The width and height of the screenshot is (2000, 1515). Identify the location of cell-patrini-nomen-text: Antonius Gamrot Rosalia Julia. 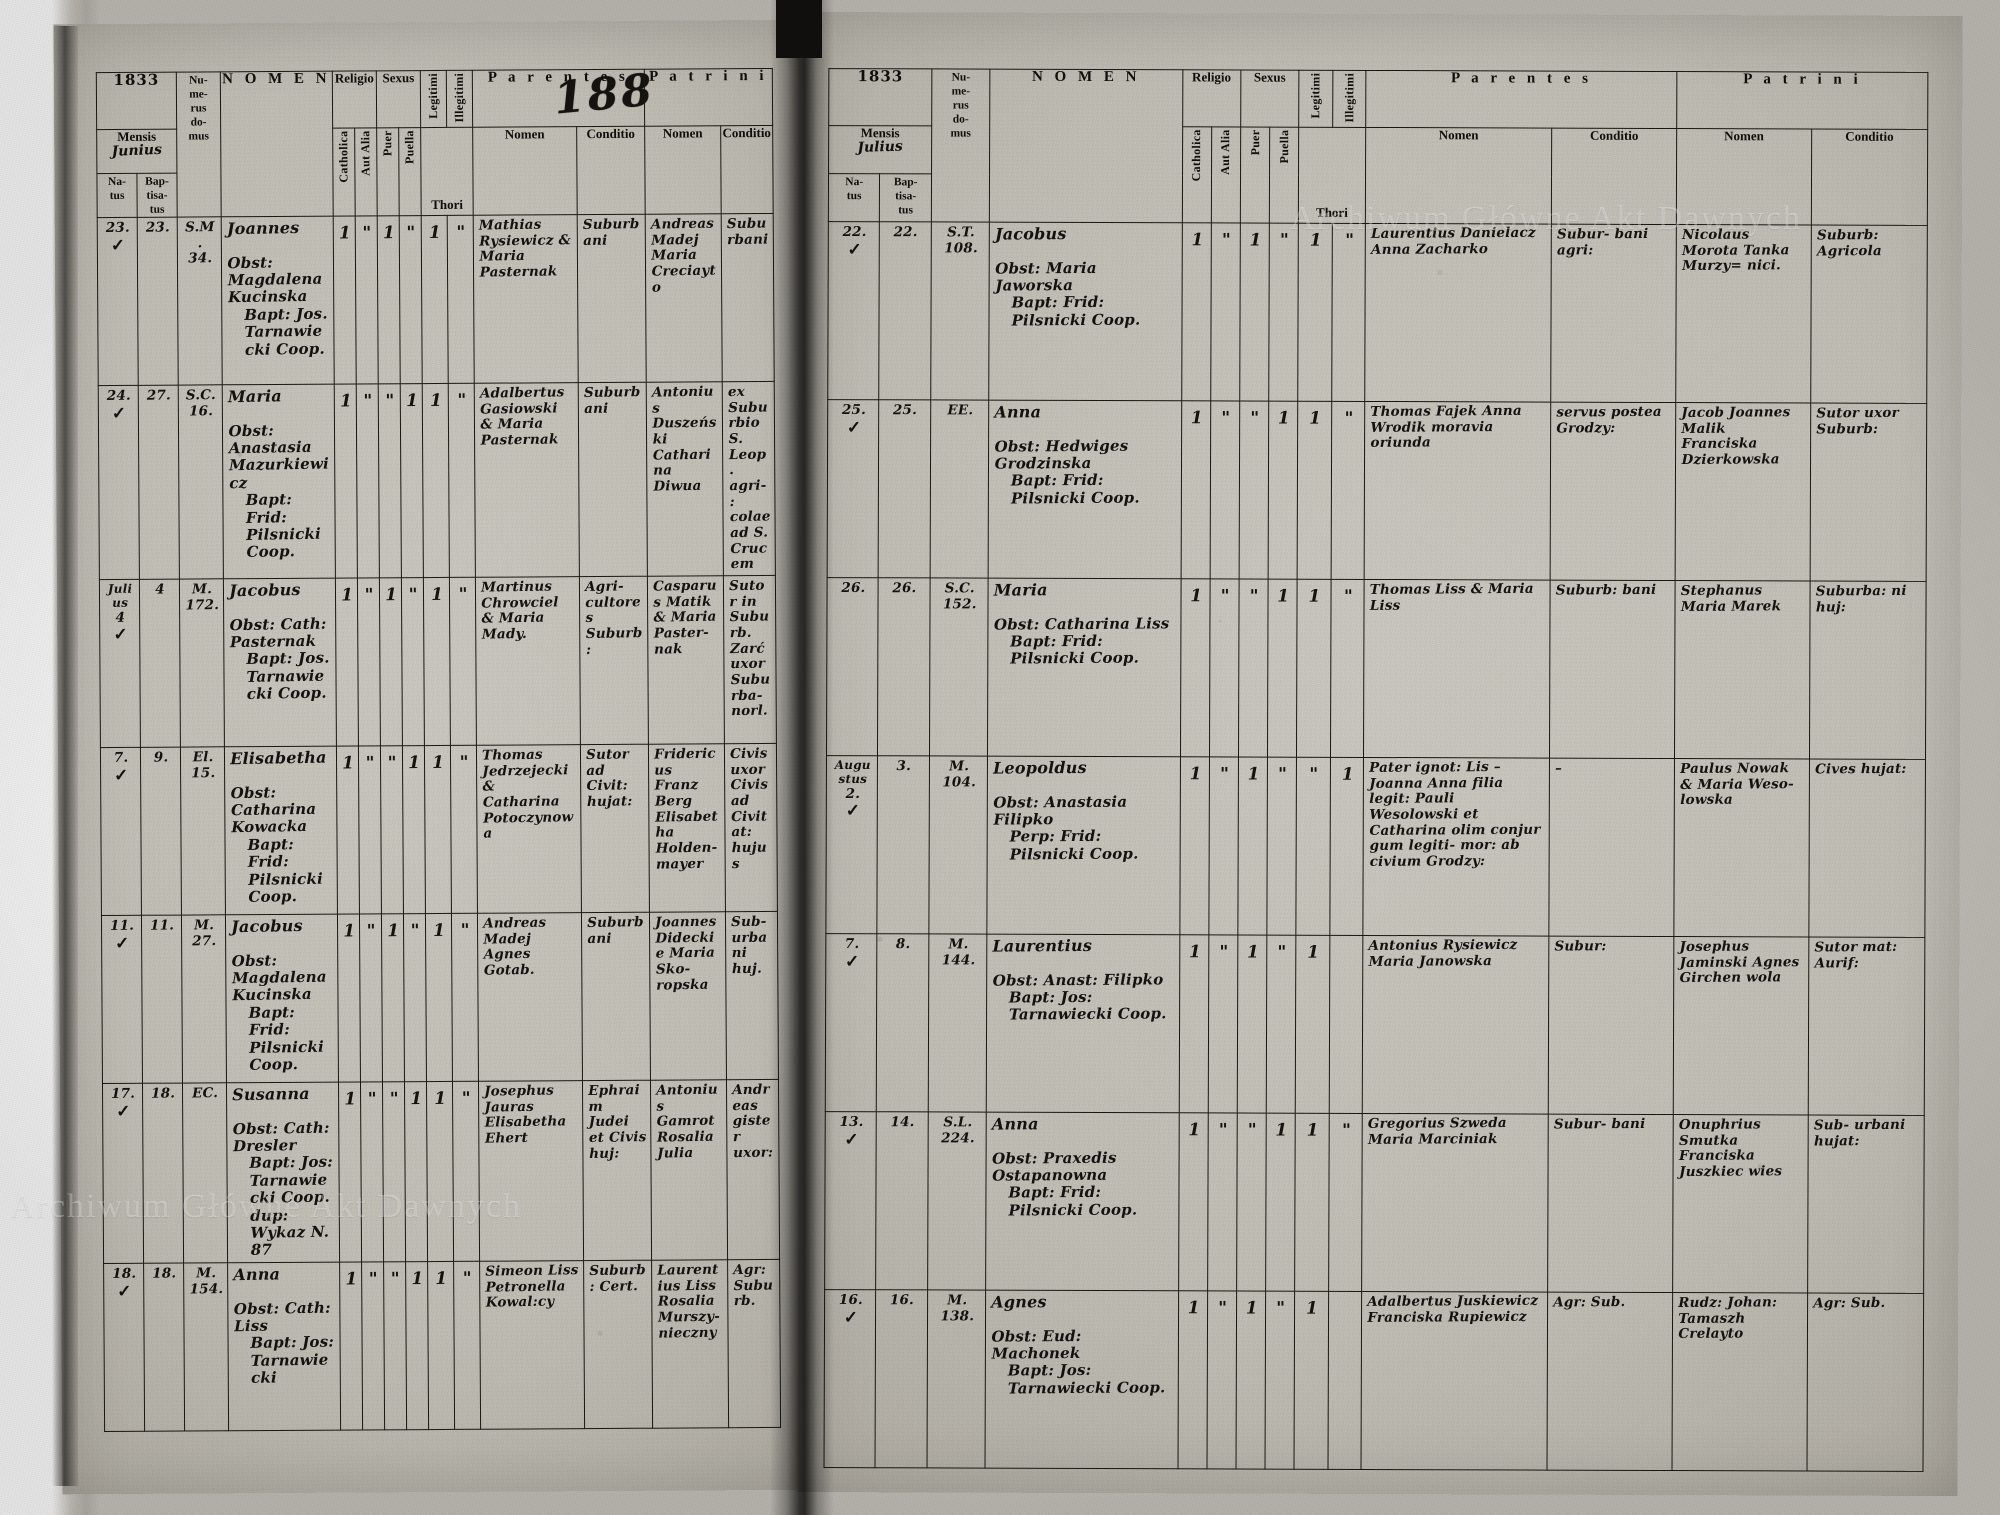
(687, 1121).